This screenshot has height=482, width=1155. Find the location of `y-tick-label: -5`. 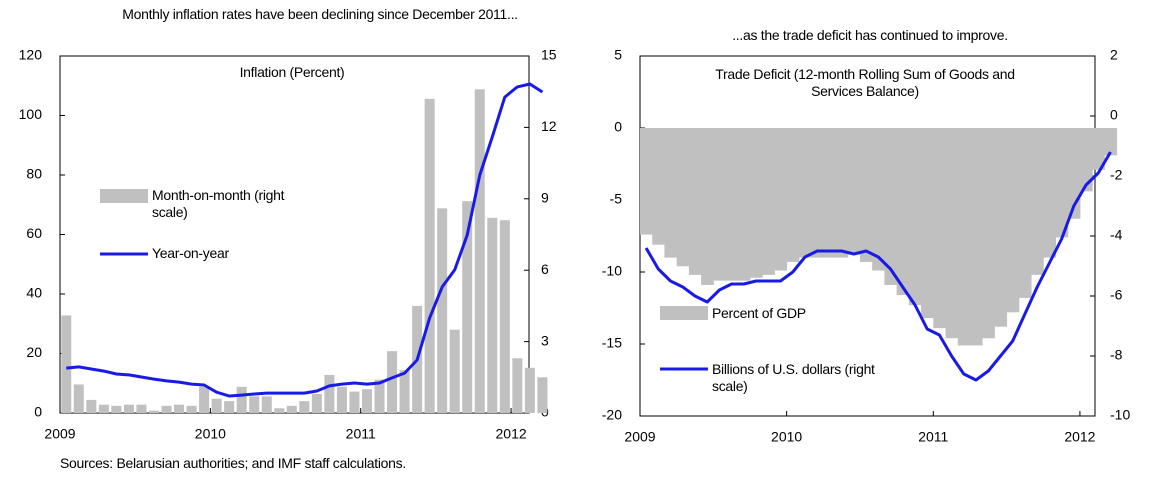

y-tick-label: -5 is located at coordinates (616, 199).